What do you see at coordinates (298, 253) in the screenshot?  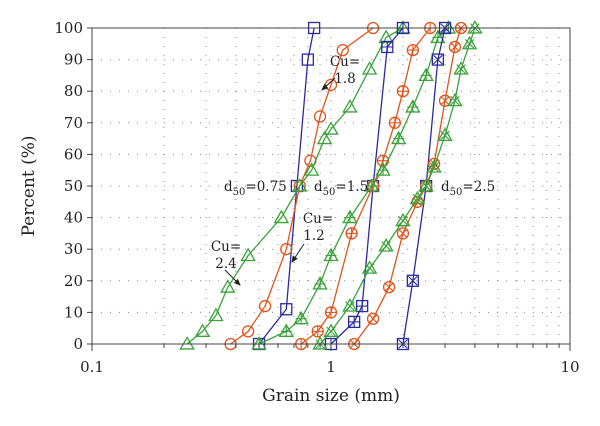 I see `annotation-cu-1-2-arrow` at bounding box center [298, 253].